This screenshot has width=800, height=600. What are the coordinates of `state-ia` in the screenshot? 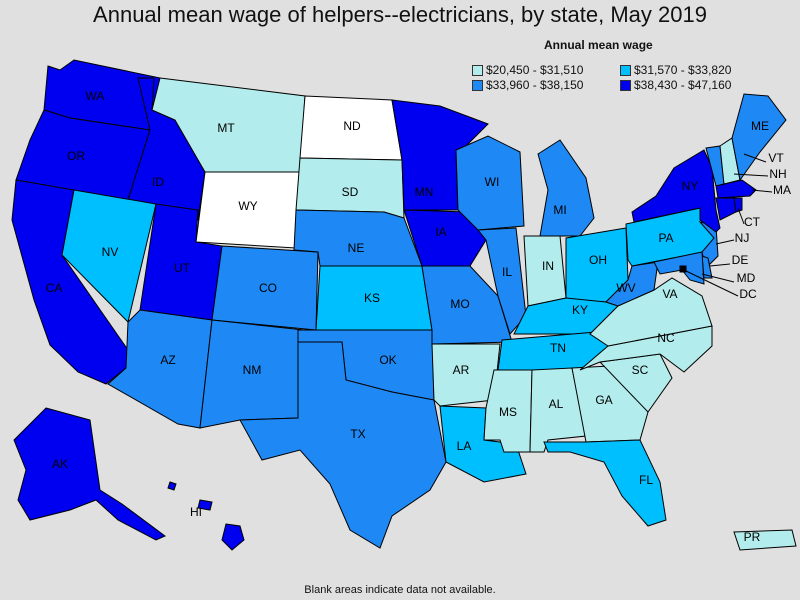 It's located at (445, 238).